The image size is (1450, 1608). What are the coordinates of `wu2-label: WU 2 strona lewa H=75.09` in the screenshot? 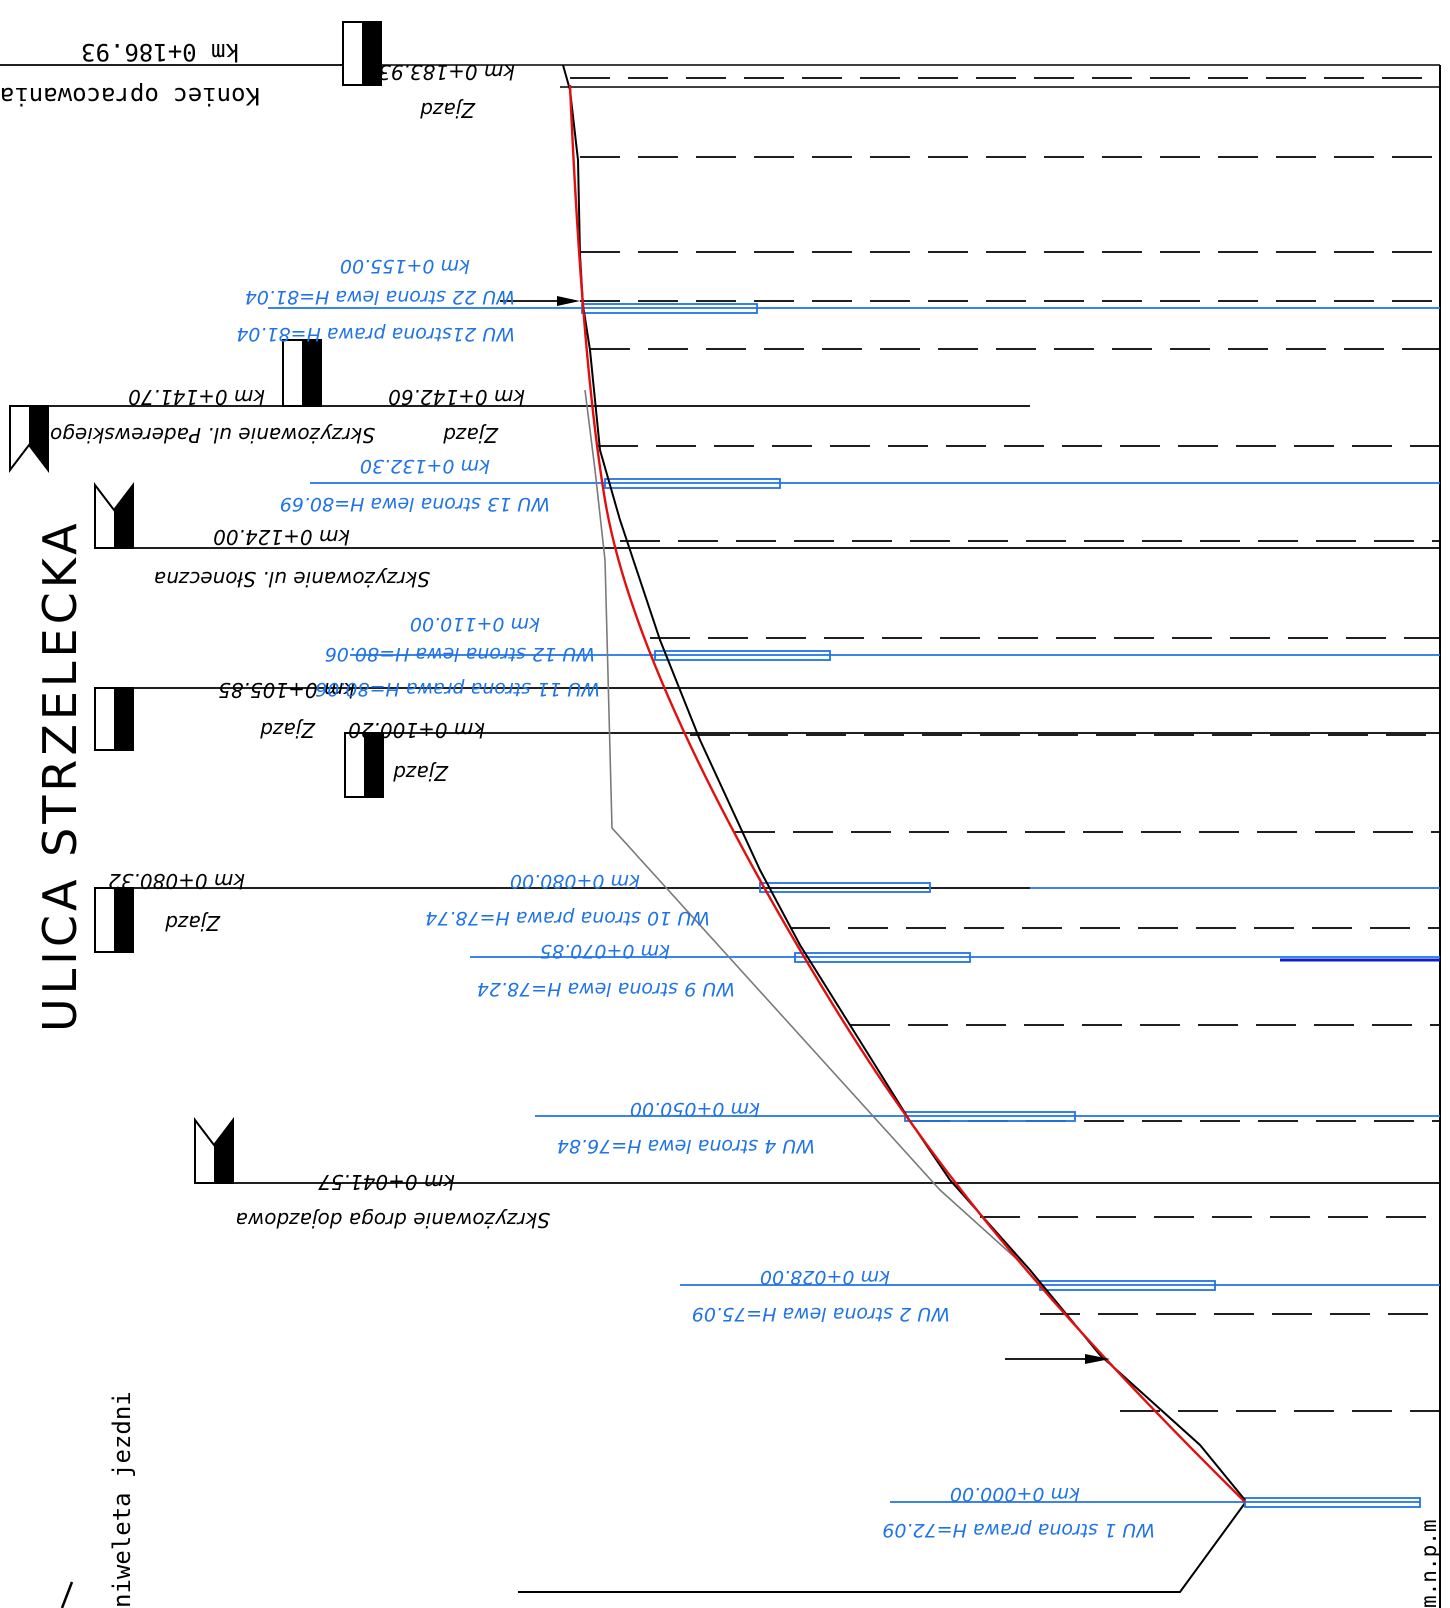 It's located at (821, 1314).